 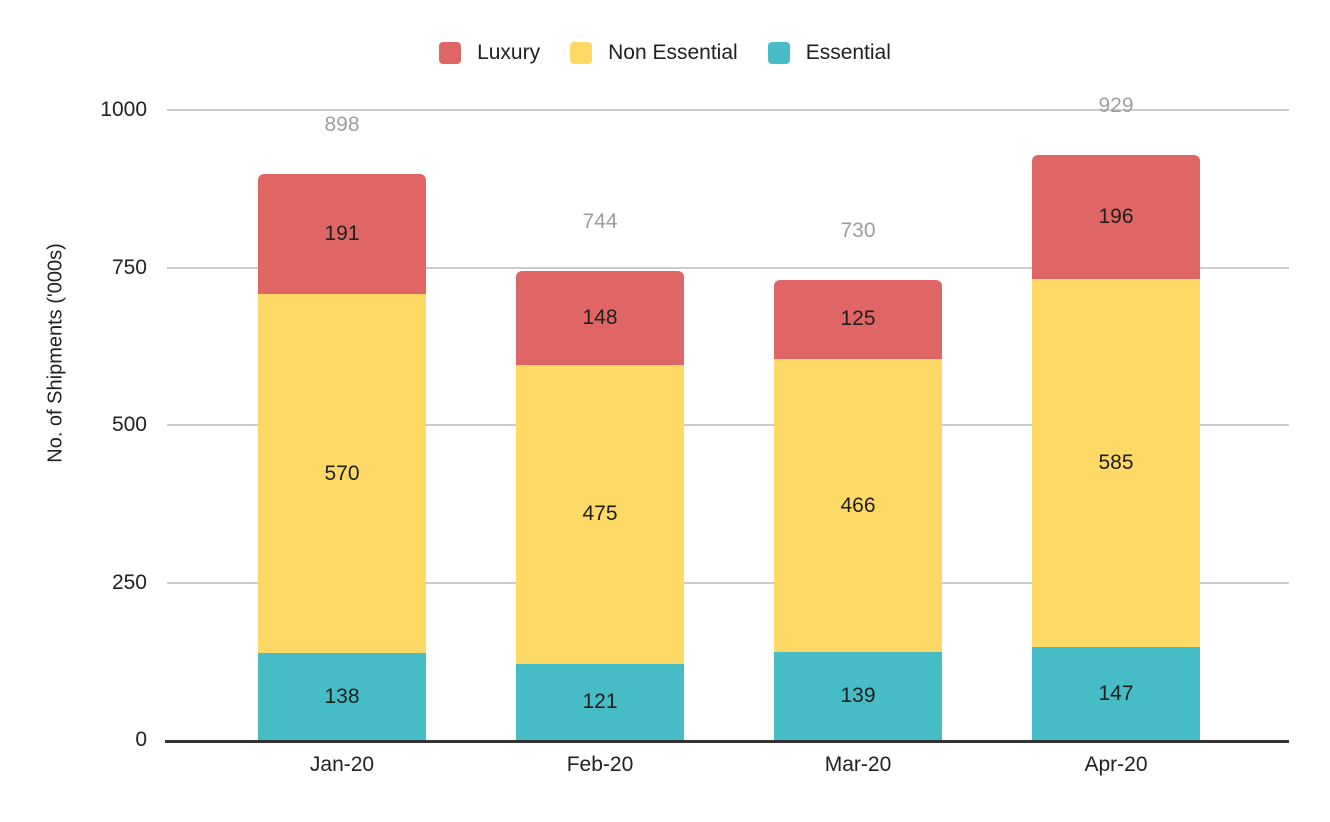 I want to click on segment-non-essential-apr-20: 585, so click(x=1116, y=463).